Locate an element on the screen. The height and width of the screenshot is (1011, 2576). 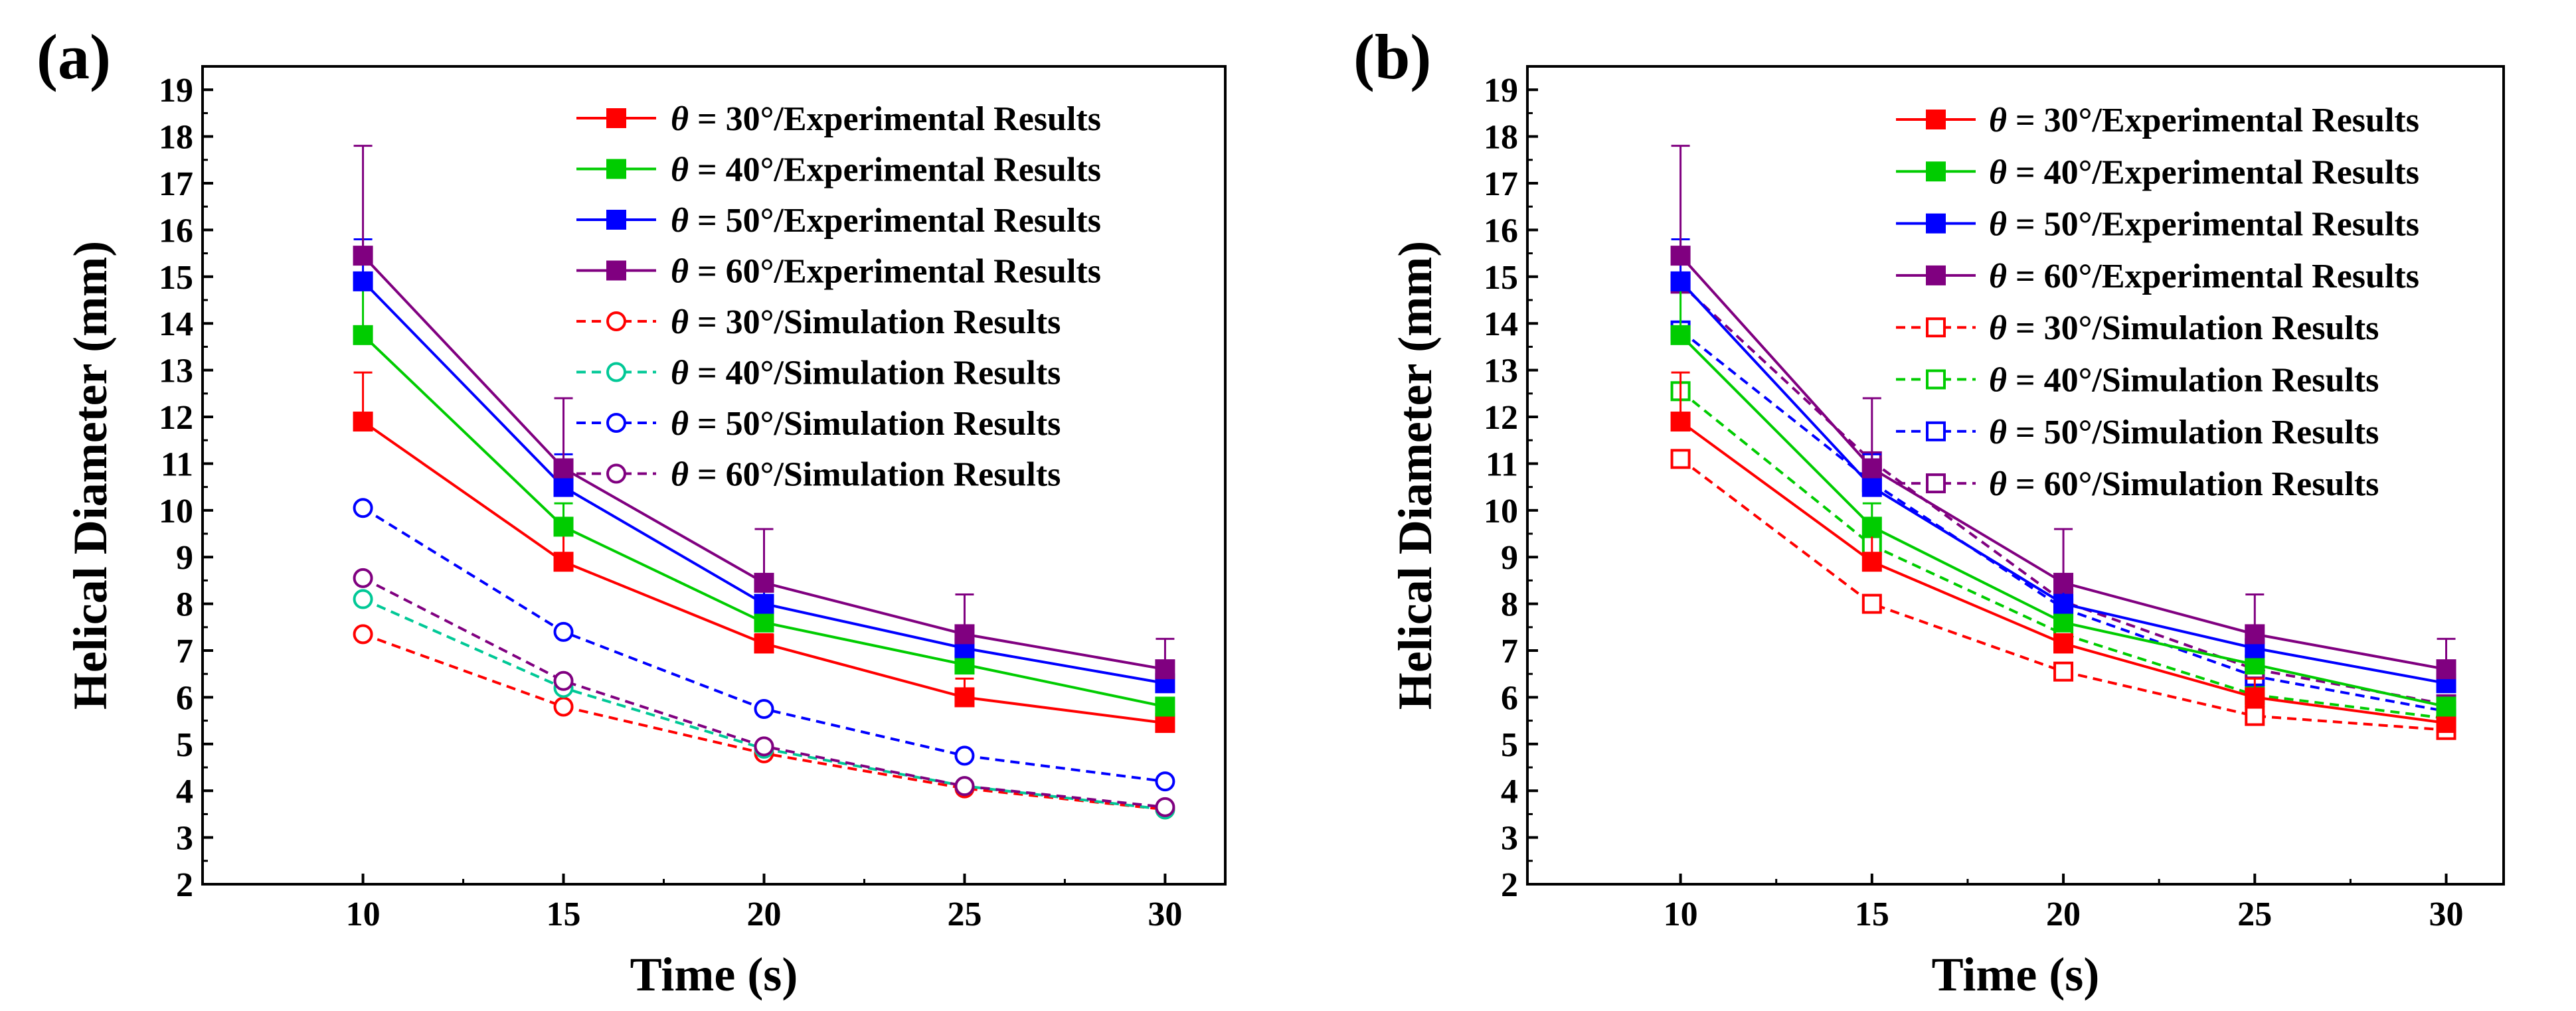
legend-item: θ = 40°/Experimental Results is located at coordinates (2157, 172).